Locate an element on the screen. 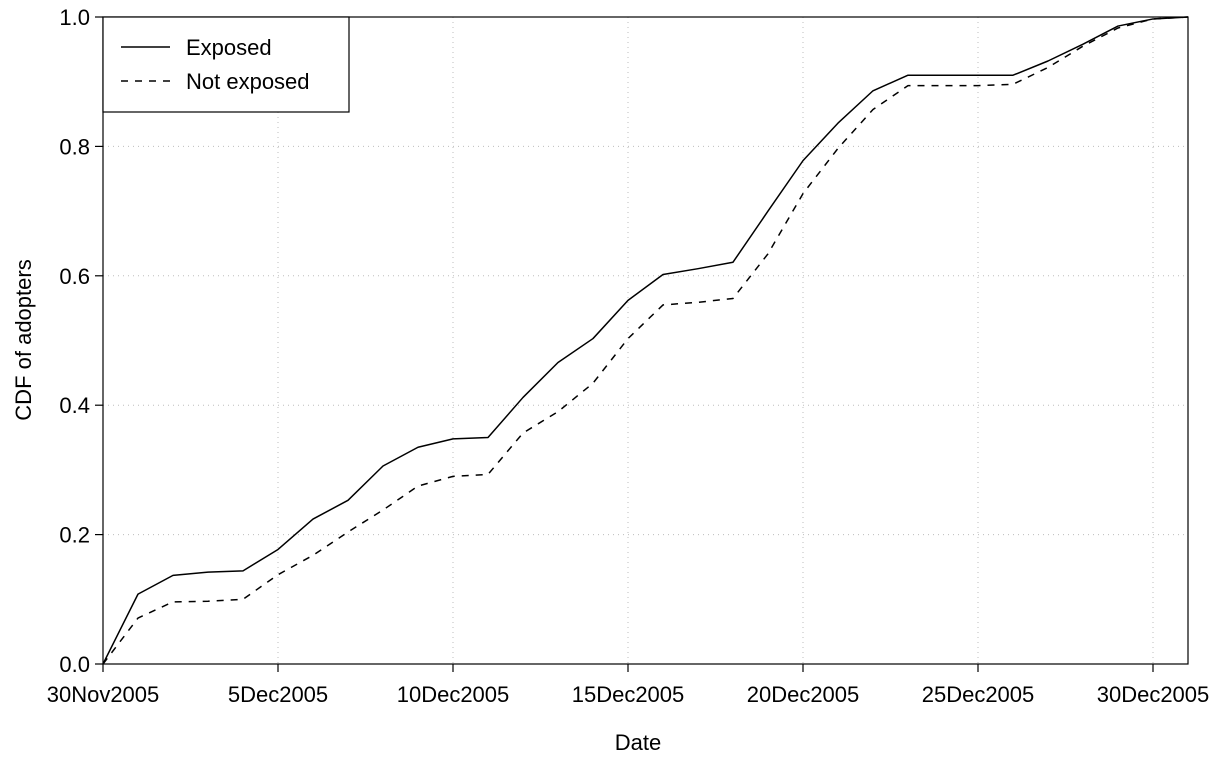  y-tick-label: 0.0 is located at coordinates (74, 664).